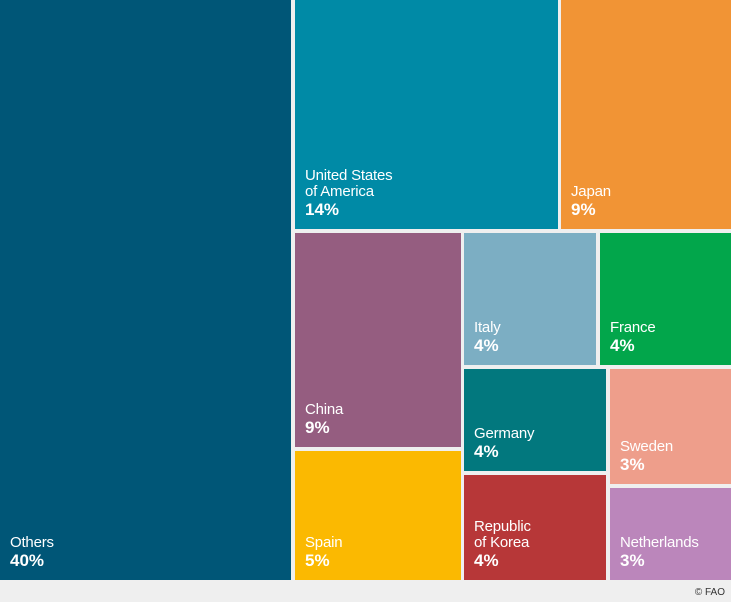 The width and height of the screenshot is (731, 602). What do you see at coordinates (709, 592) in the screenshot?
I see `credit-text: © FAO` at bounding box center [709, 592].